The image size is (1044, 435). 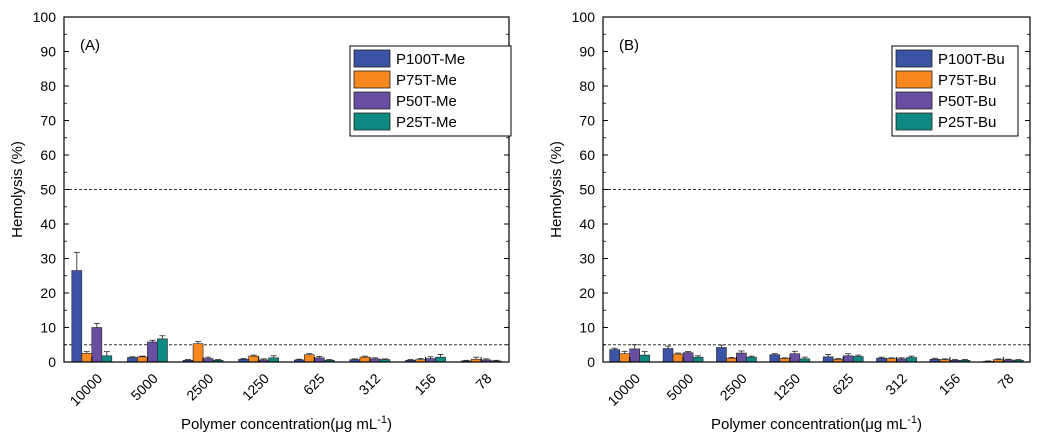 What do you see at coordinates (967, 122) in the screenshot?
I see `legend-label: P25T-Bu` at bounding box center [967, 122].